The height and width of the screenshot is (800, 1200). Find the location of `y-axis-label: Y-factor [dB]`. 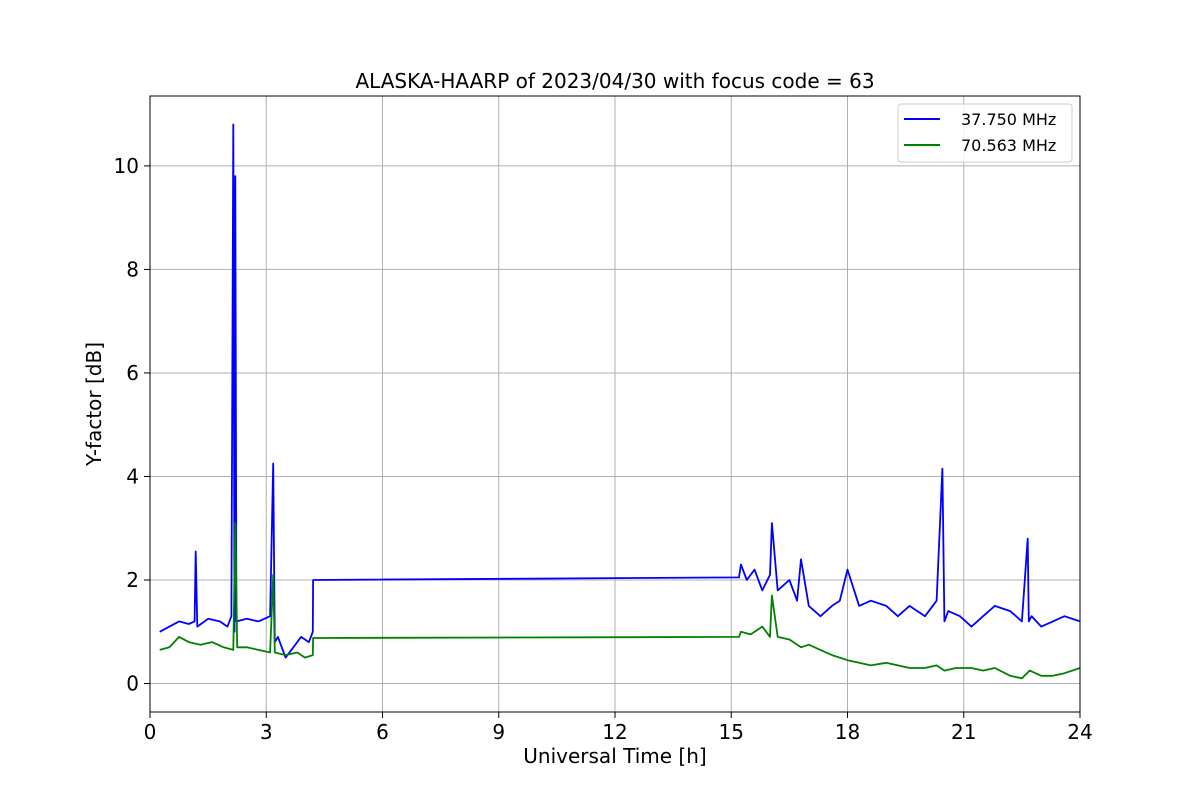

y-axis-label: Y-factor [dB] is located at coordinates (94, 404).